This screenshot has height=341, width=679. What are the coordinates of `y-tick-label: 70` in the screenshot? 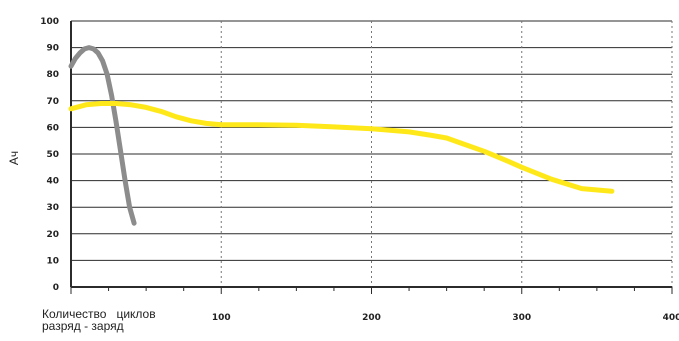 It's located at (52, 102).